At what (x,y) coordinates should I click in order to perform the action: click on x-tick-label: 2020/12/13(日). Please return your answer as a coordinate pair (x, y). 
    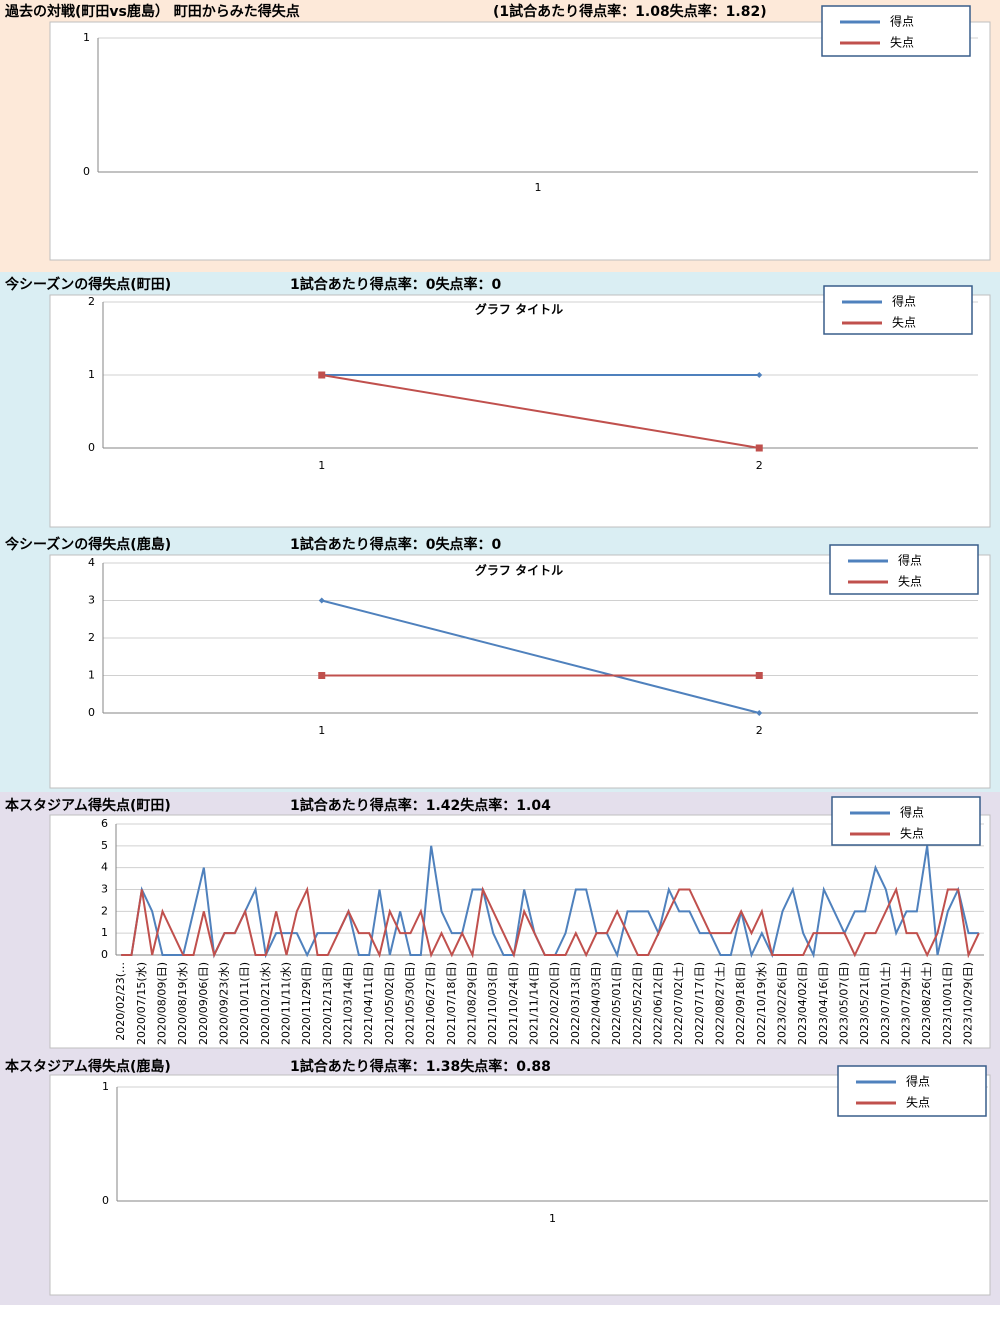
    Looking at the image, I should click on (327, 1003).